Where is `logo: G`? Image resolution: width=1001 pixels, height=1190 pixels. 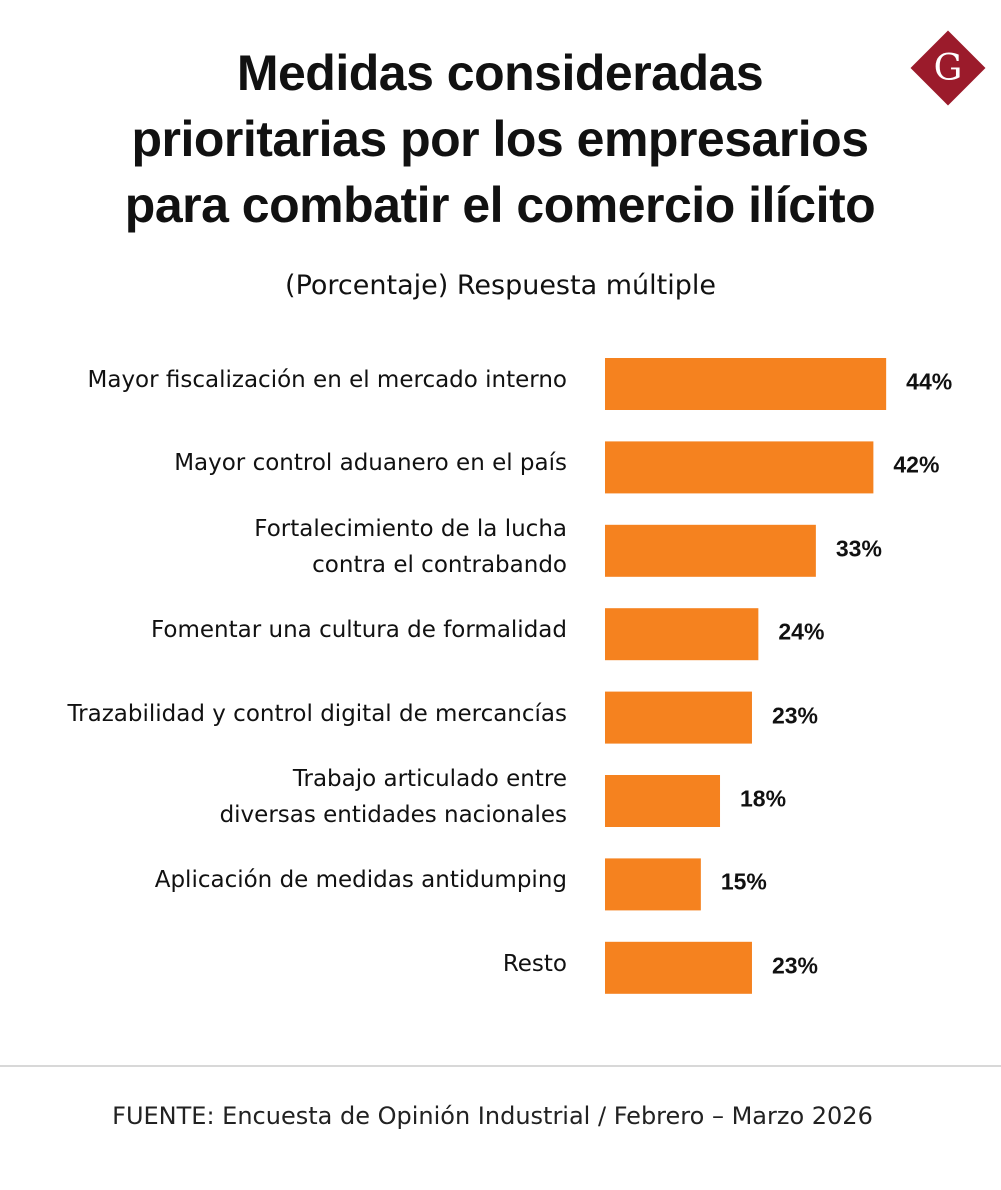
logo: G is located at coordinates (948, 68).